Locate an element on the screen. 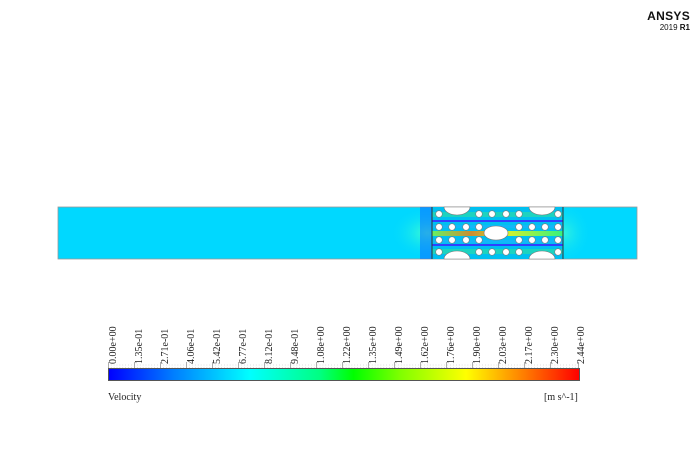 The height and width of the screenshot is (456, 700). legend-tick: 9.48e-01 is located at coordinates (295, 346).